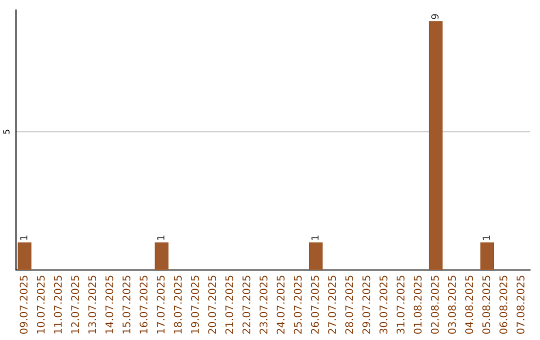 This screenshot has width=540, height=340. I want to click on x-tick-label: 05.08.2025, so click(486, 305).